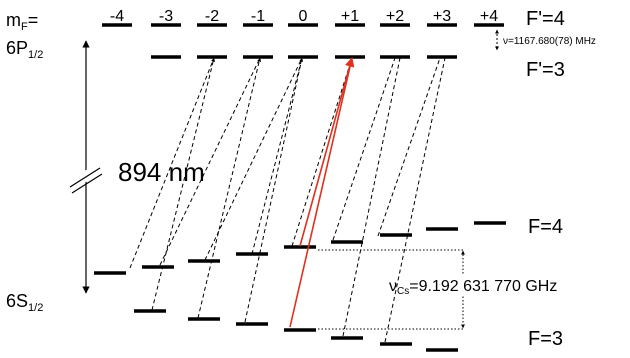 The height and width of the screenshot is (358, 630). I want to click on mf-value: +1, so click(350, 16).